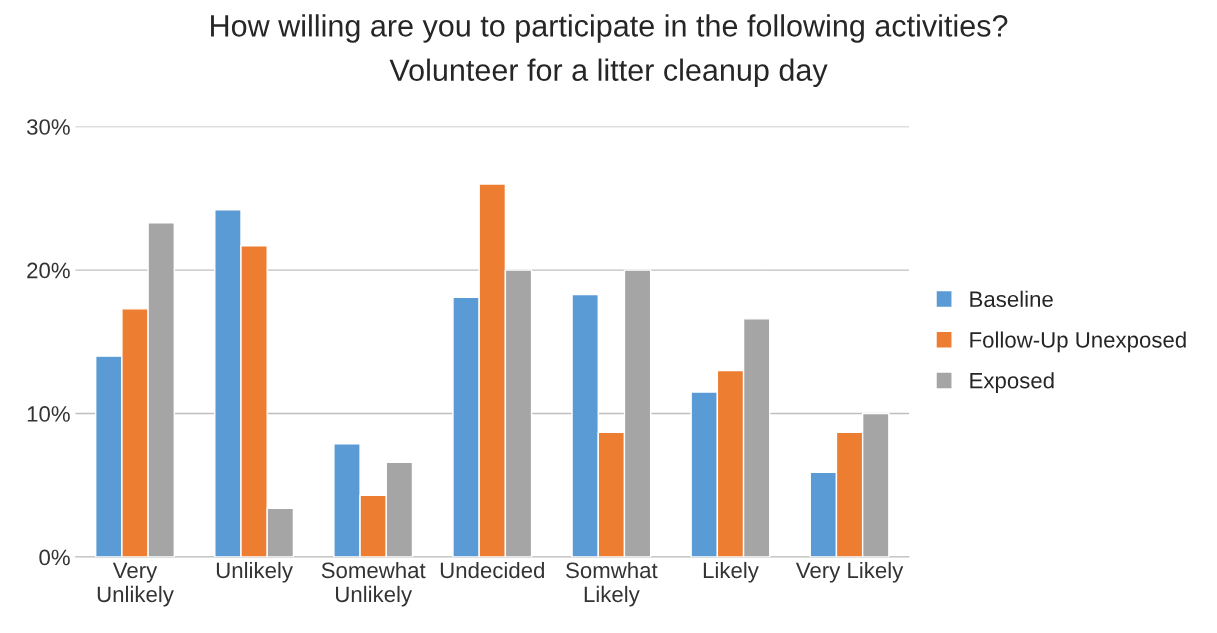  What do you see at coordinates (1012, 382) in the screenshot?
I see `legend-label: Exposed` at bounding box center [1012, 382].